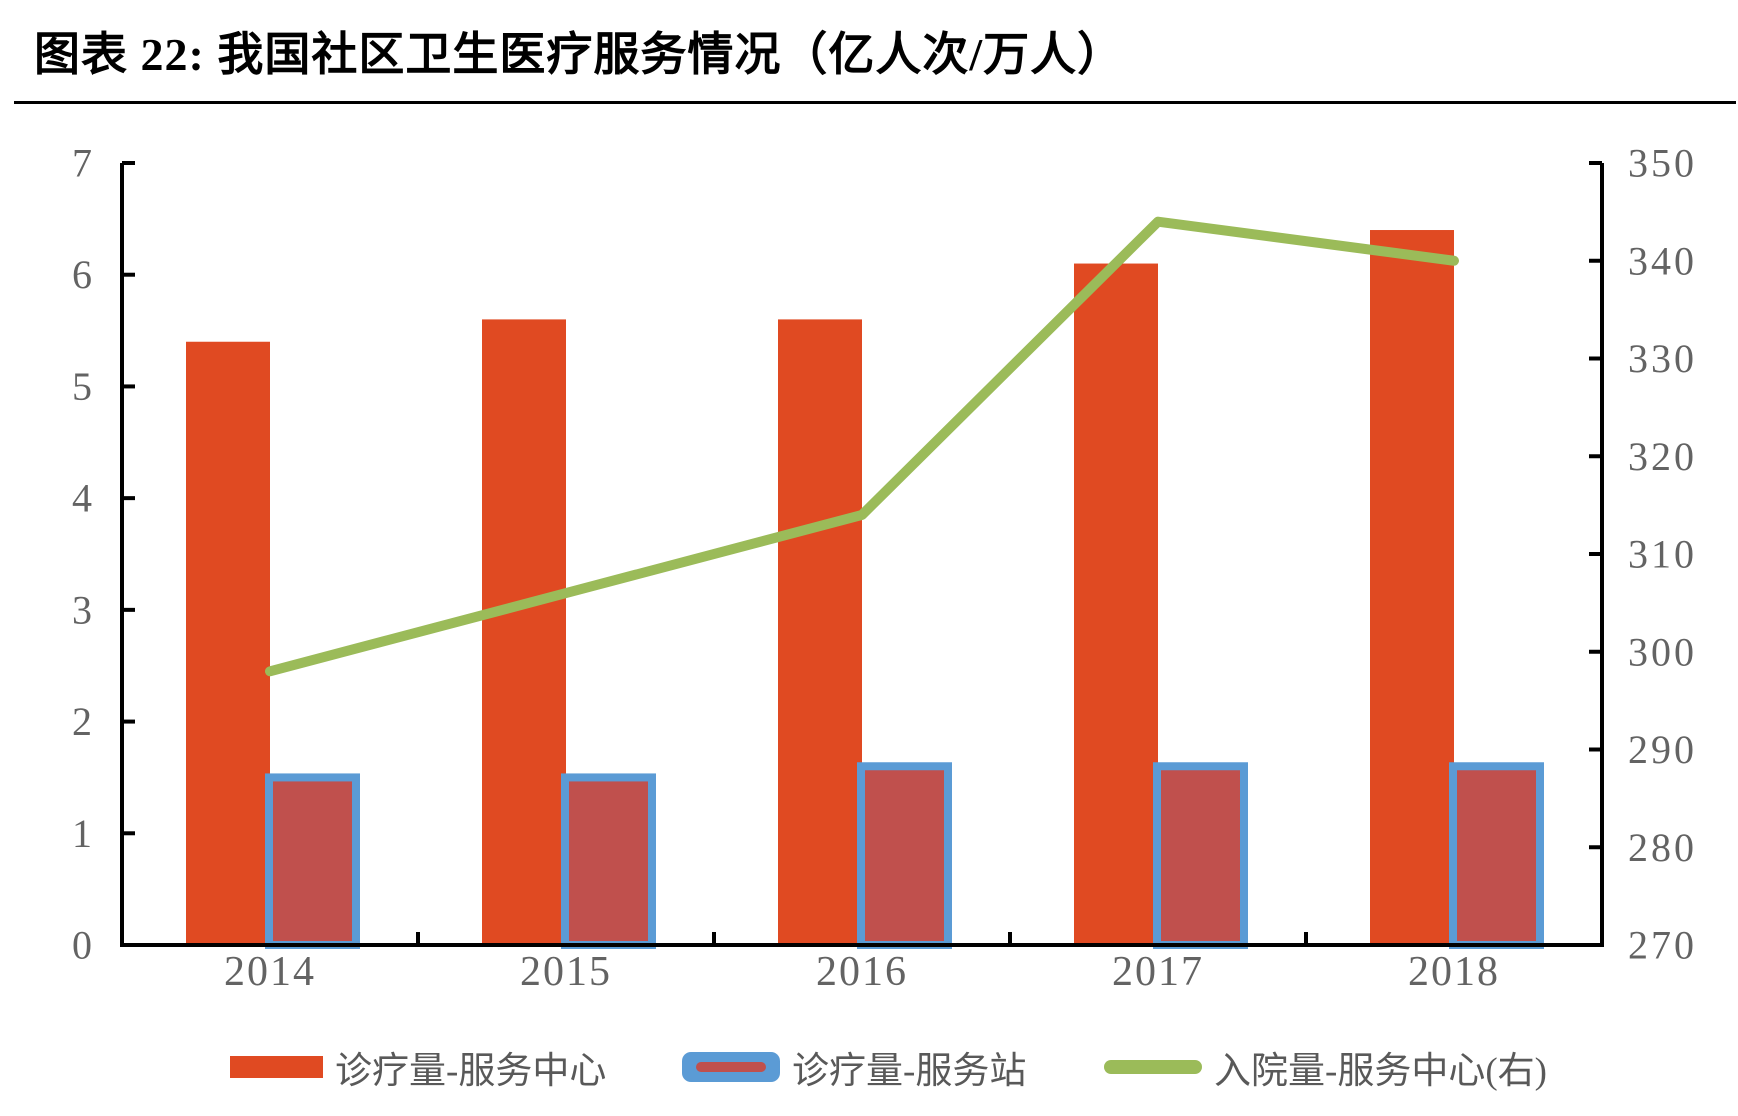  I want to click on x-axis-category-label: 2016, so click(862, 972).